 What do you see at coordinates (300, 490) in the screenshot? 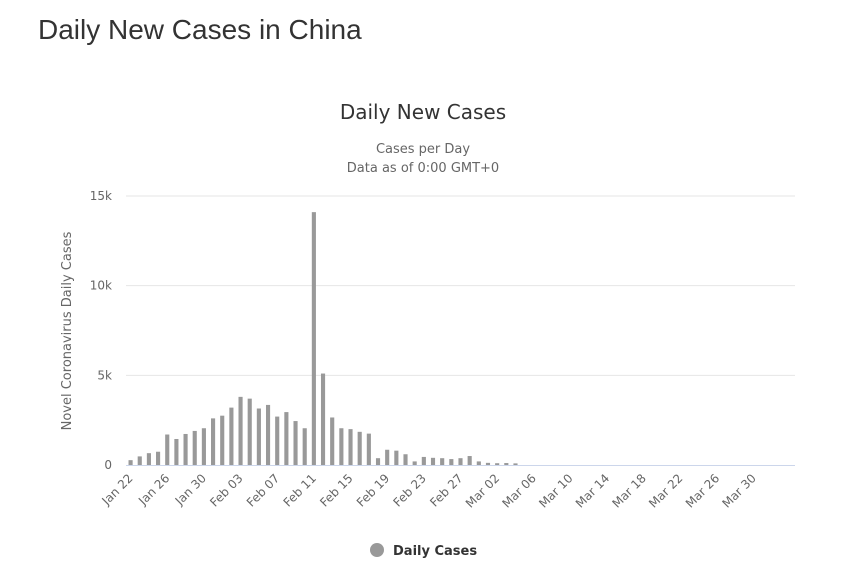
I see `x-tick-label: Feb 11` at bounding box center [300, 490].